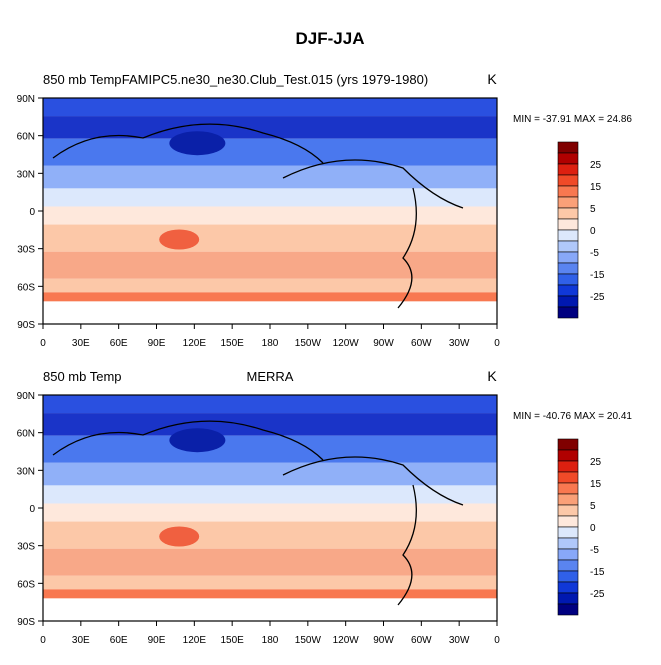 The width and height of the screenshot is (661, 665). I want to click on colorbar-label: -25, so click(597, 594).